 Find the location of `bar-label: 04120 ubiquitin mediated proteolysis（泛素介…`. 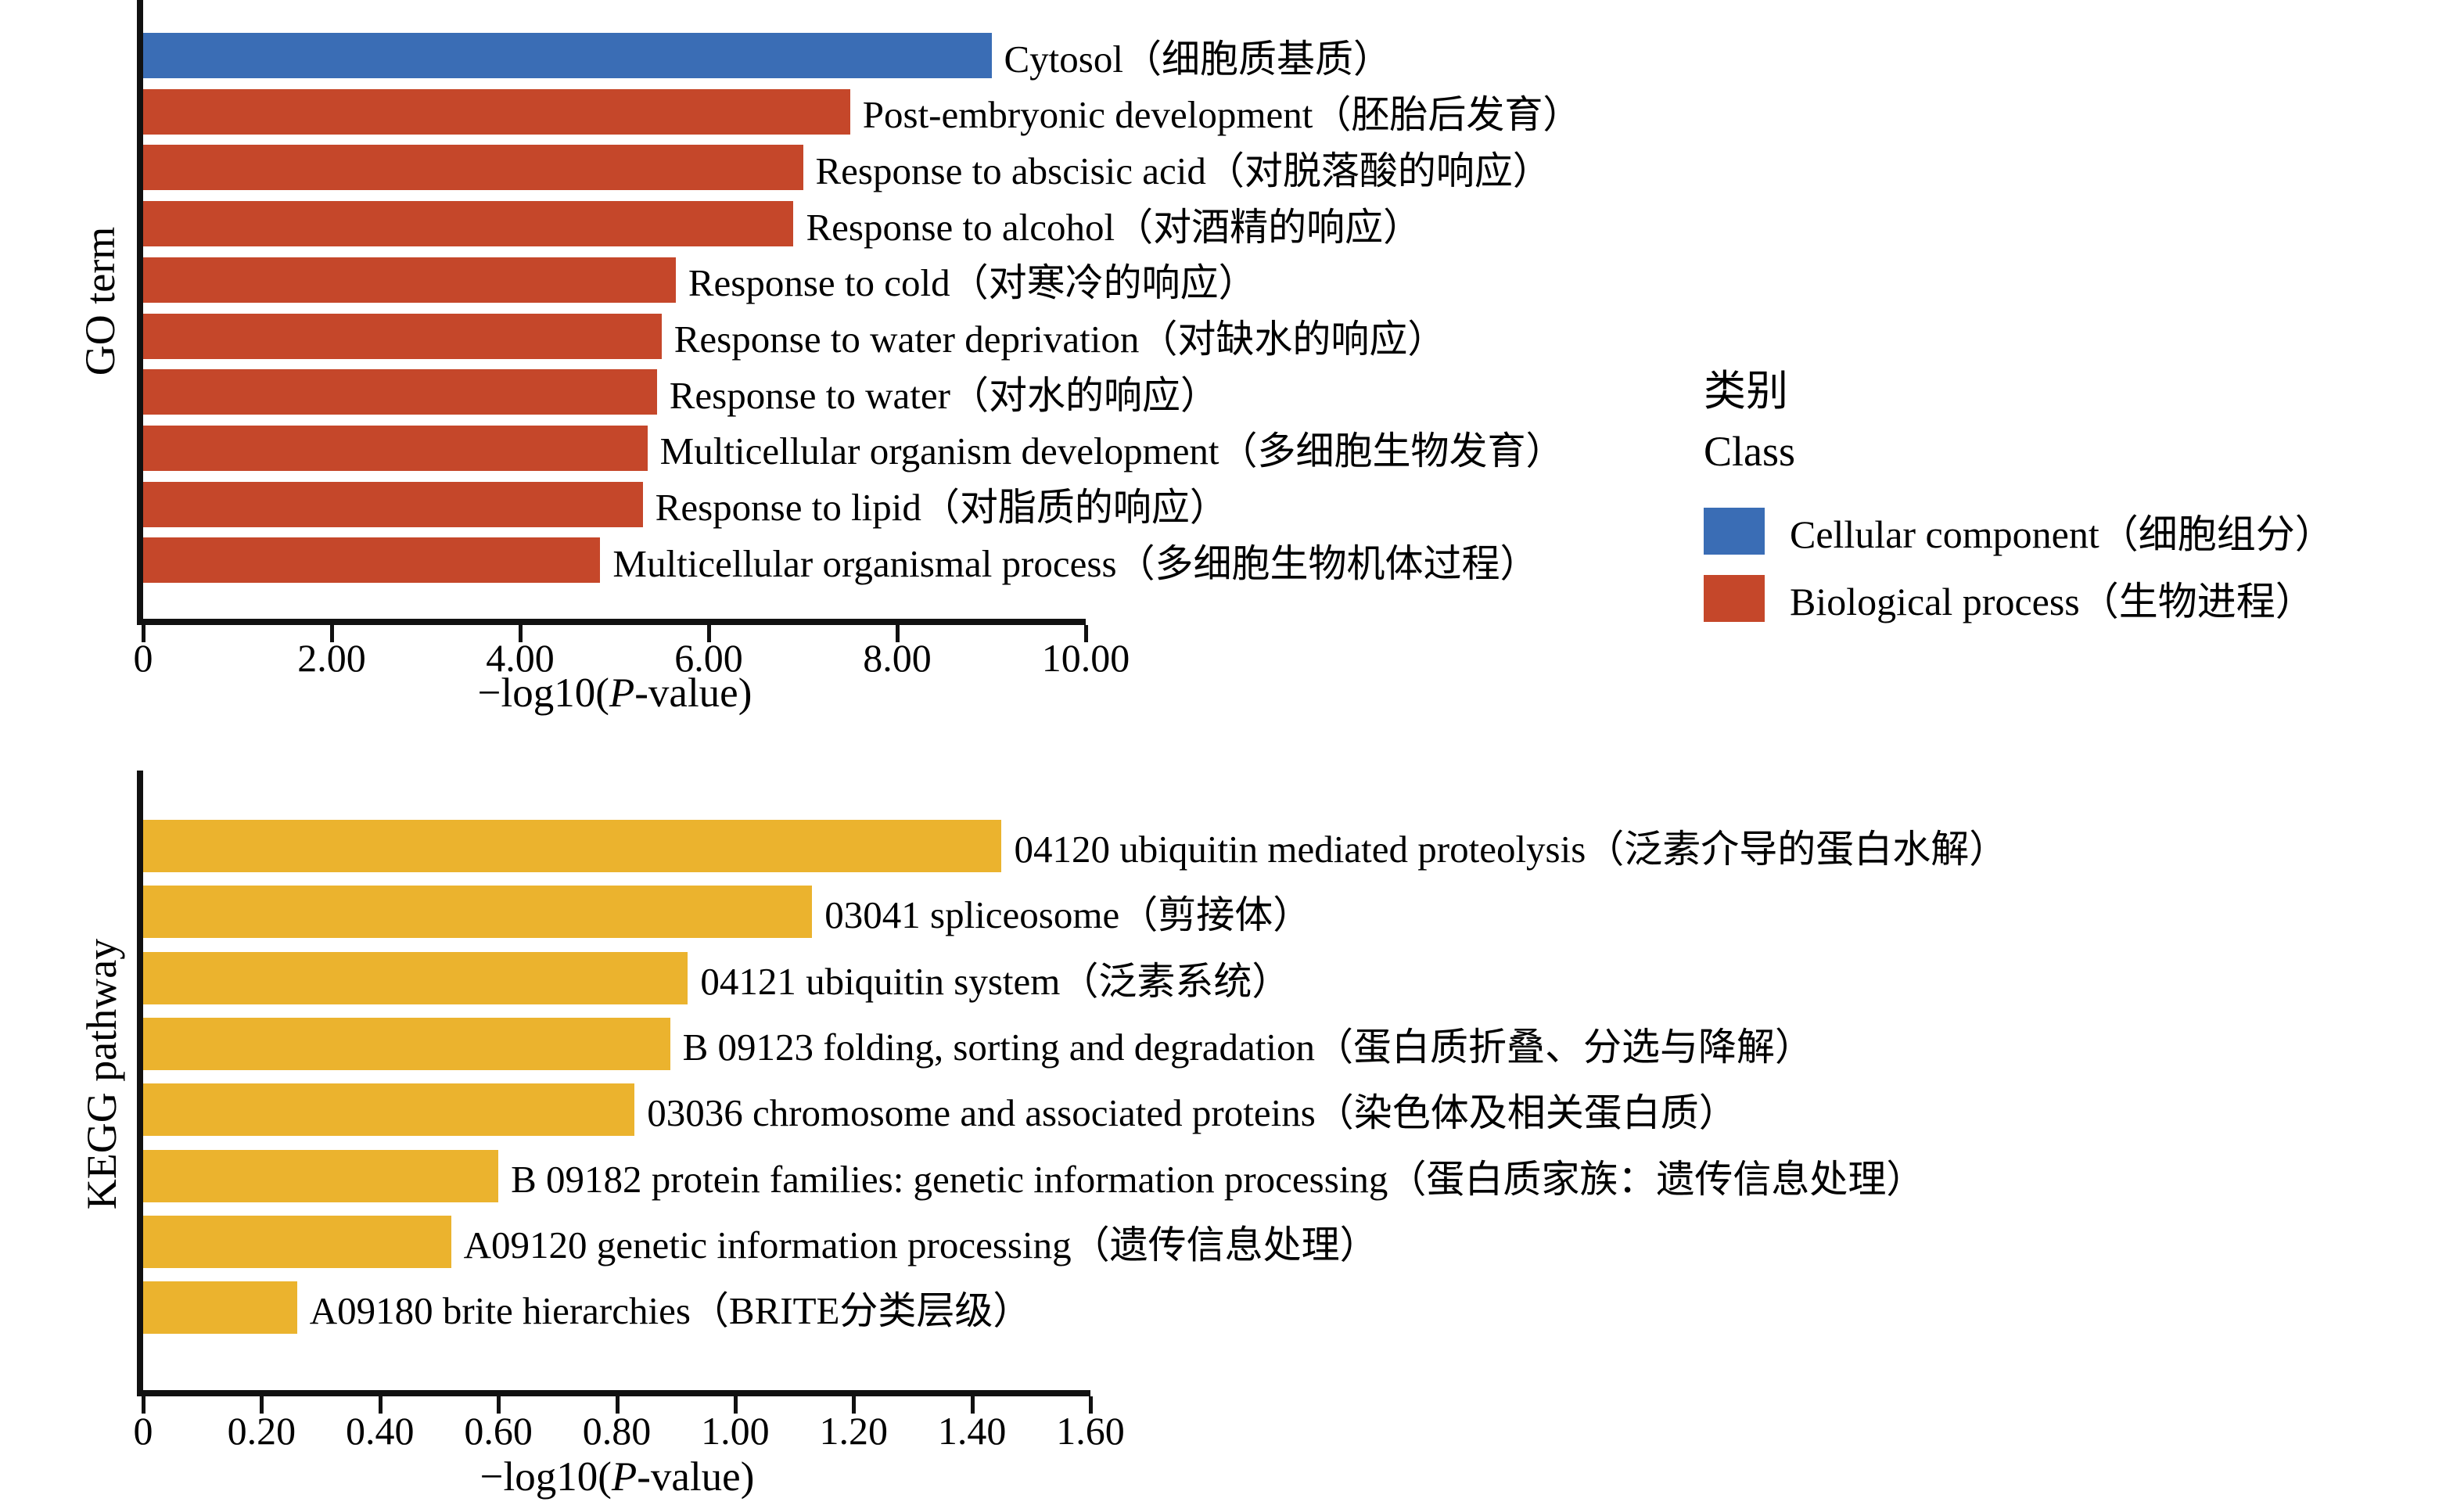

bar-label: 04120 ubiquitin mediated proteolysis（泛素介… is located at coordinates (1511, 849).